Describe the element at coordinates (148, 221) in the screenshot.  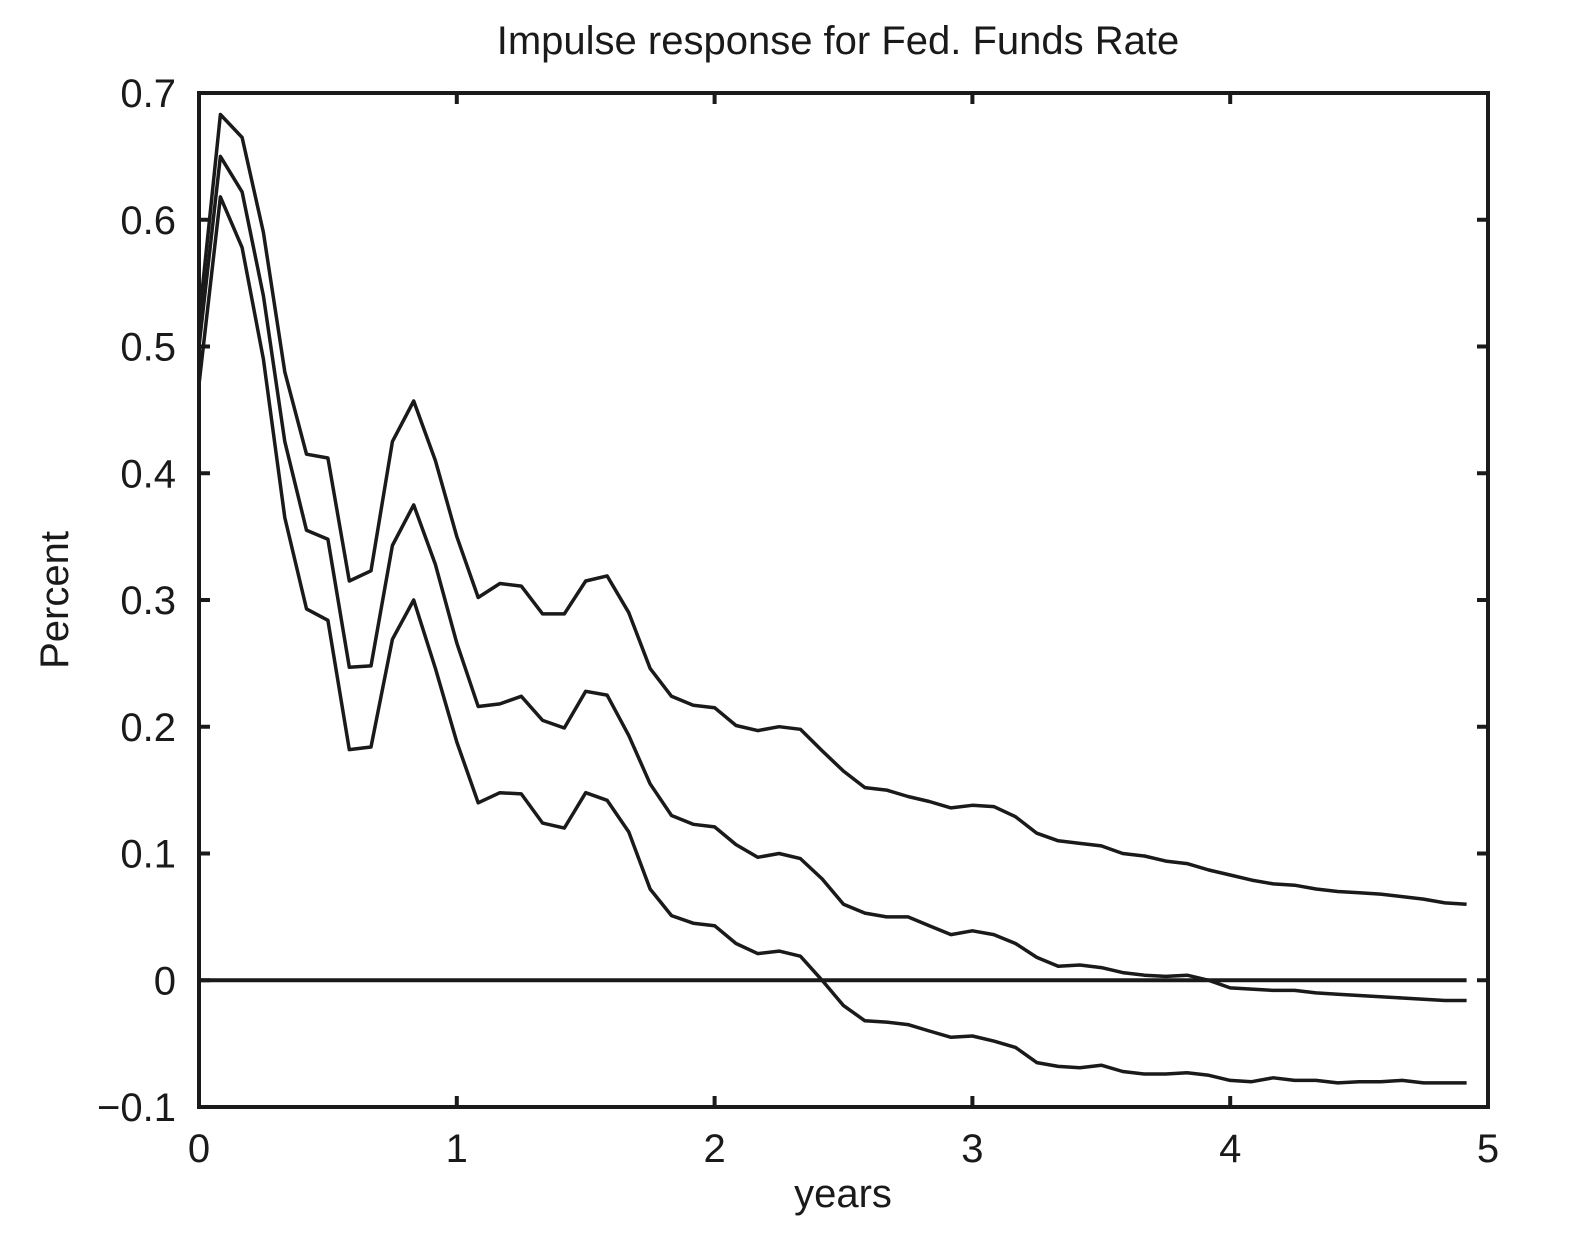
I see `y-tick-label: 0.6` at that location.